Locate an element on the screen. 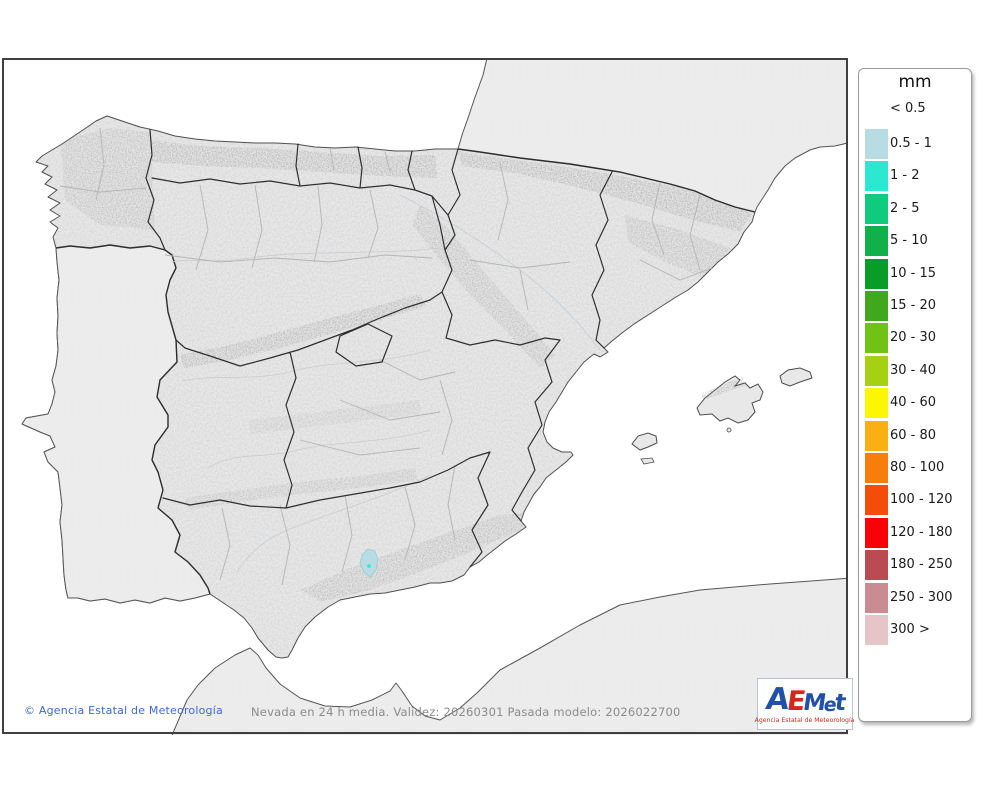 This screenshot has width=1000, height=790. legend-label: 5 - 10 is located at coordinates (909, 240).